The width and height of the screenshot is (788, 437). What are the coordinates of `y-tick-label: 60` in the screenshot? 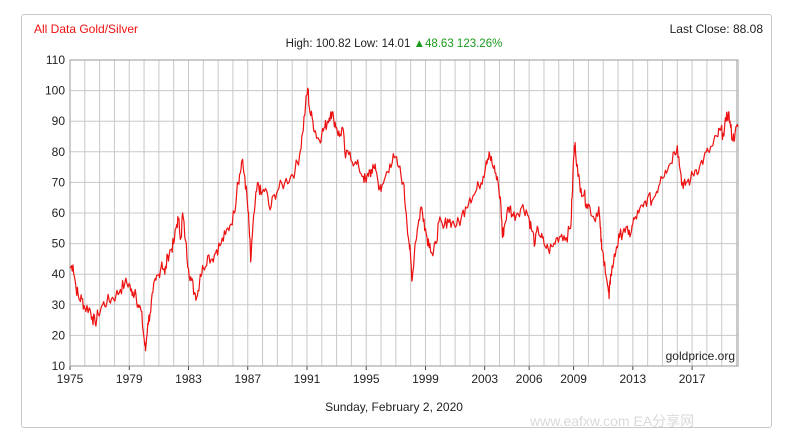 It's located at (59, 213).